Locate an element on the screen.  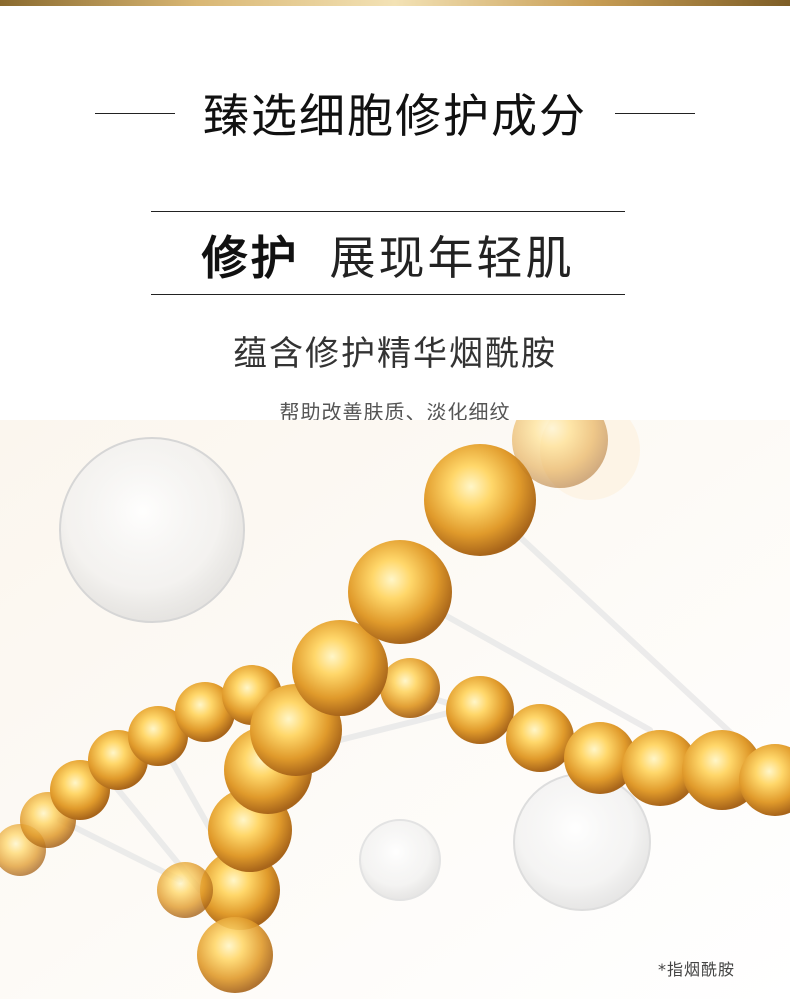
section-header: 臻选细胞修护成分 is located at coordinates (395, 113).